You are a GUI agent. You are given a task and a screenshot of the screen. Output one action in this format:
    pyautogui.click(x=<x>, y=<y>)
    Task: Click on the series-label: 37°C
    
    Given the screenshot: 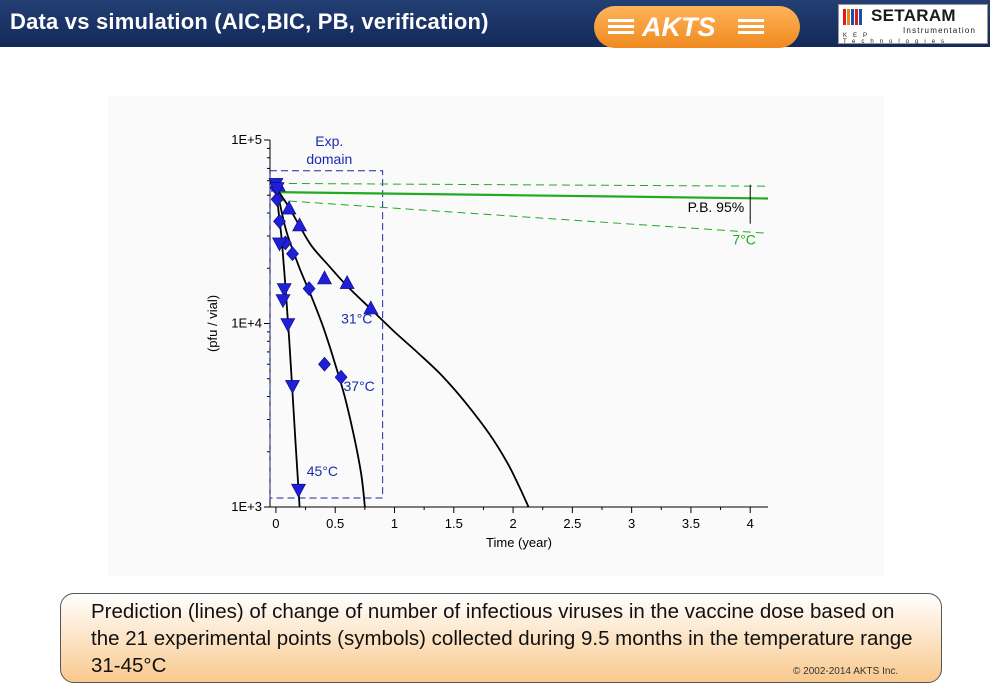 What is the action you would take?
    pyautogui.click(x=359, y=386)
    